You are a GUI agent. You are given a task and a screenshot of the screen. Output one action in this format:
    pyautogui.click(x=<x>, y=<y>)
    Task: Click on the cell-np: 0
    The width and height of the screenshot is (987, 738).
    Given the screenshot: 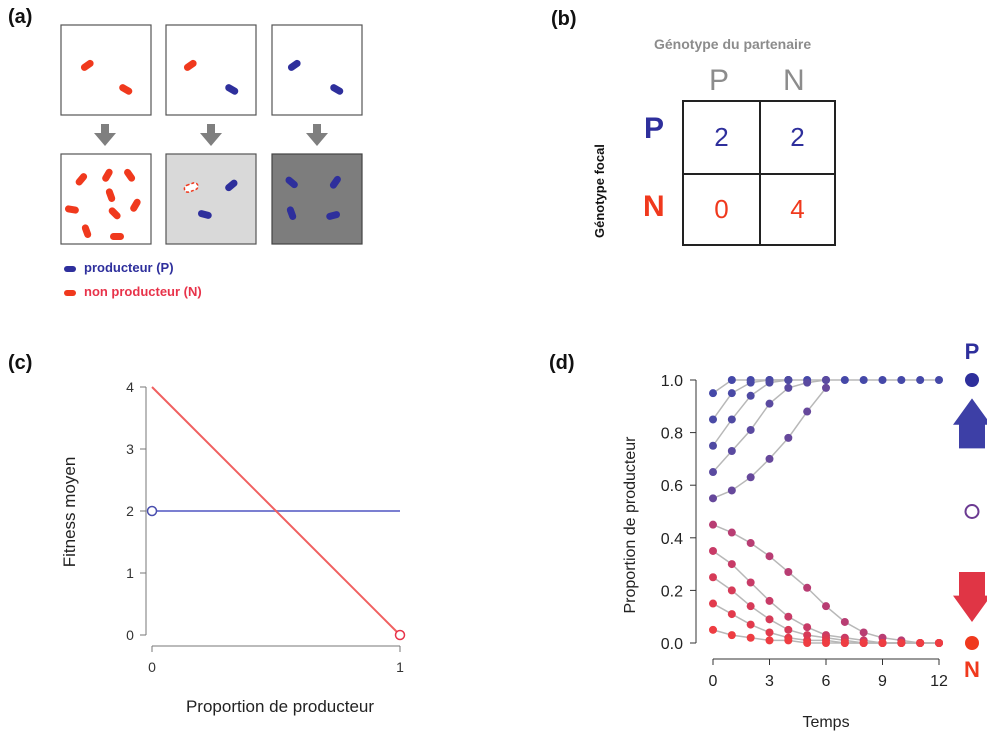 What is the action you would take?
    pyautogui.click(x=721, y=209)
    